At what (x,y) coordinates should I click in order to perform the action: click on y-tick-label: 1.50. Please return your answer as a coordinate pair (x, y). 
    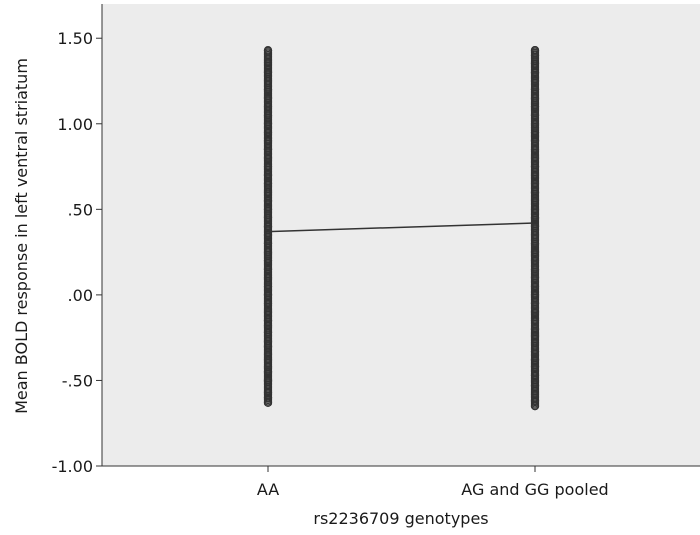
    Looking at the image, I should click on (75, 38).